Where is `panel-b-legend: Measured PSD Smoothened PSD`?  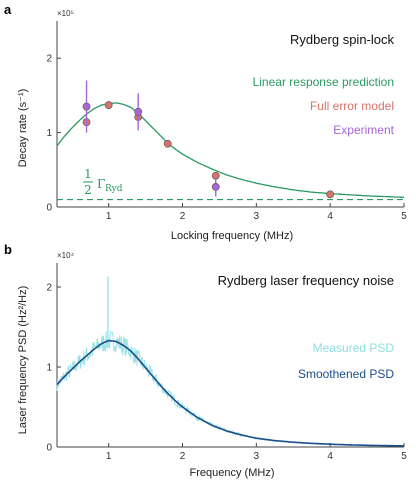 panel-b-legend: Measured PSD Smoothened PSD is located at coordinates (346, 361).